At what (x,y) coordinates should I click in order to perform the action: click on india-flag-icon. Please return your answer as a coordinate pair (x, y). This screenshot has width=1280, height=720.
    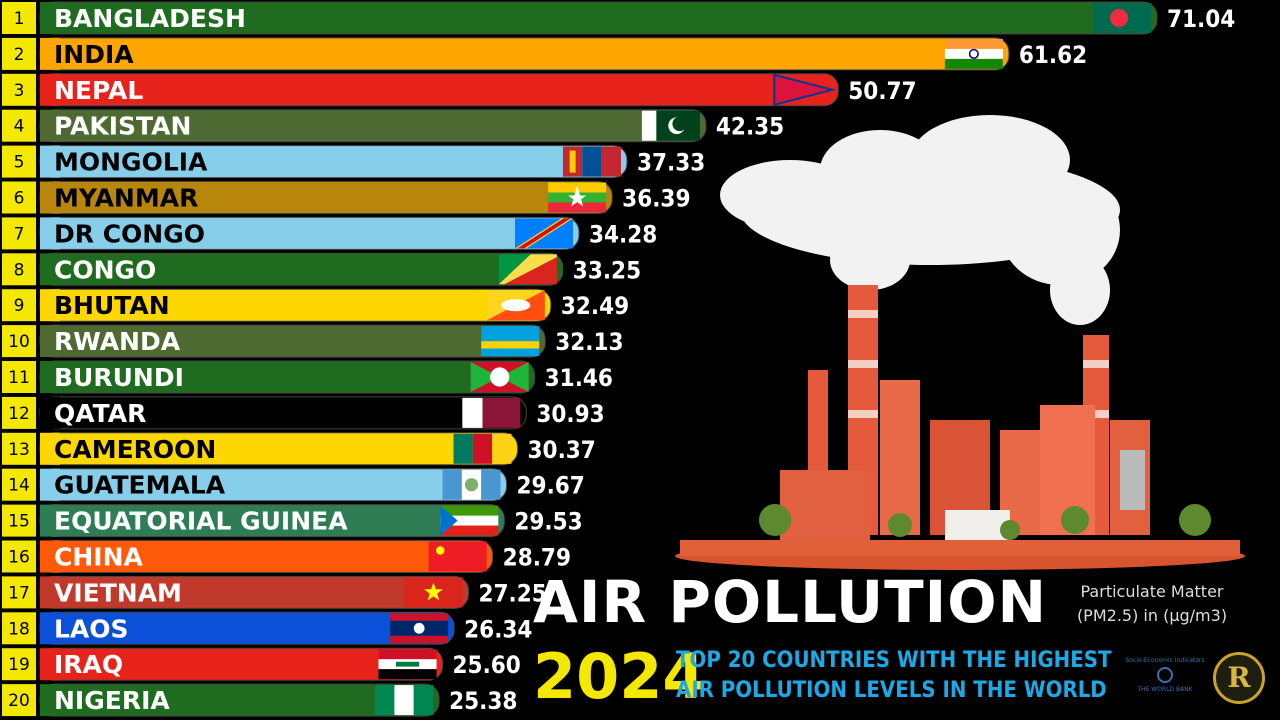
    Looking at the image, I should click on (973, 53).